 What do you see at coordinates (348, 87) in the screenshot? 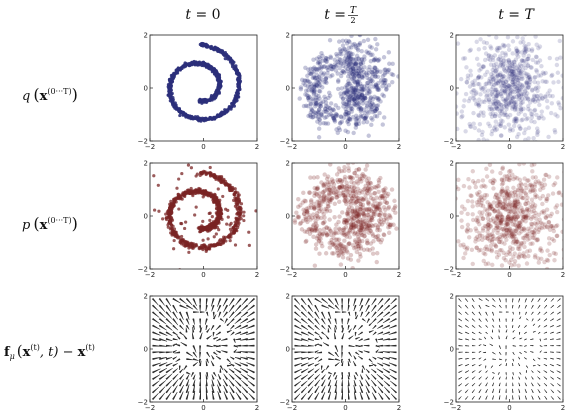
I see `panel-marks` at bounding box center [348, 87].